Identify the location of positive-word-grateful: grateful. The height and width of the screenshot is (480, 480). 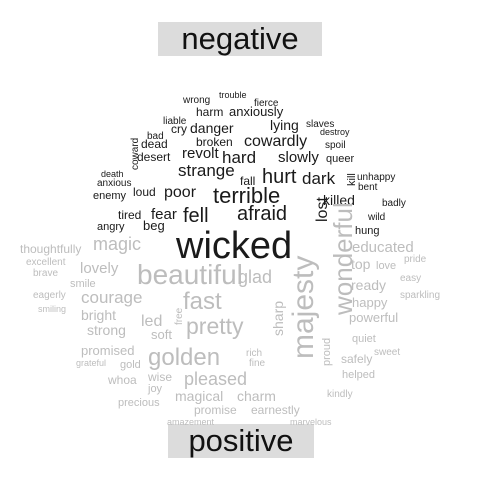
(91, 363).